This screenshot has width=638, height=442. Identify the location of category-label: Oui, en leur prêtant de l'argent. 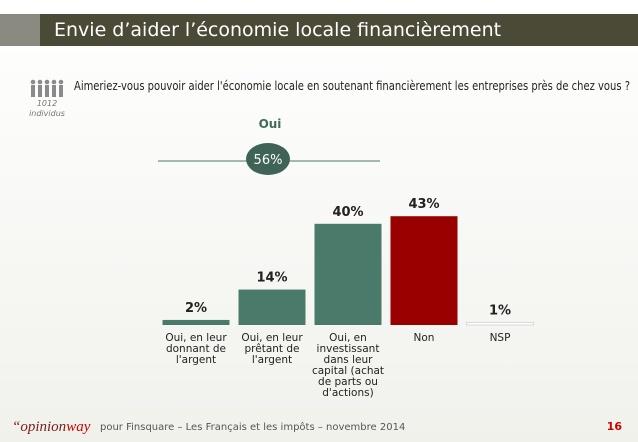
(272, 349).